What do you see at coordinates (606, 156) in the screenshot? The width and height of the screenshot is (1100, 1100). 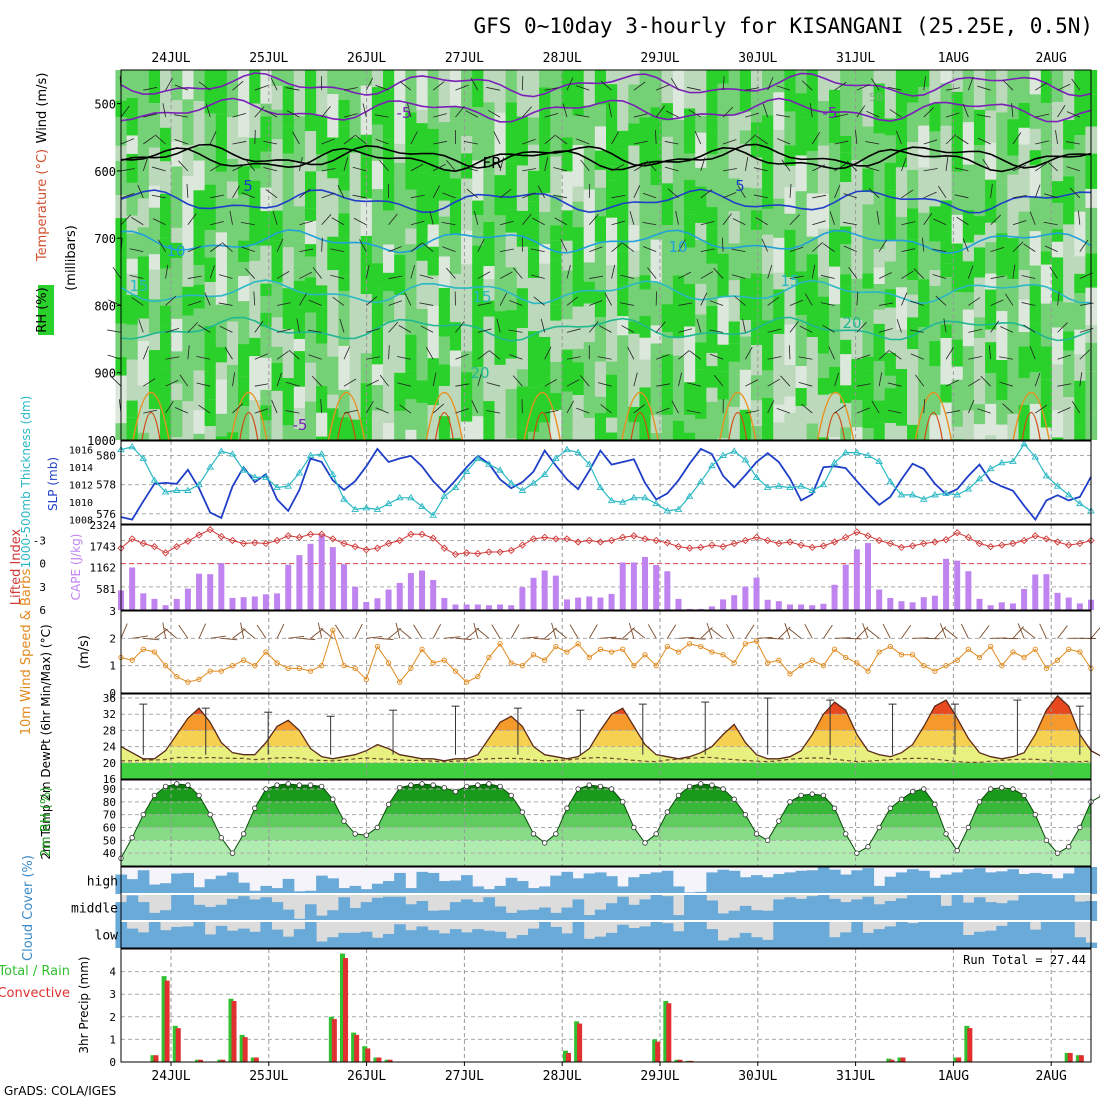 I see `isotherm-line` at bounding box center [606, 156].